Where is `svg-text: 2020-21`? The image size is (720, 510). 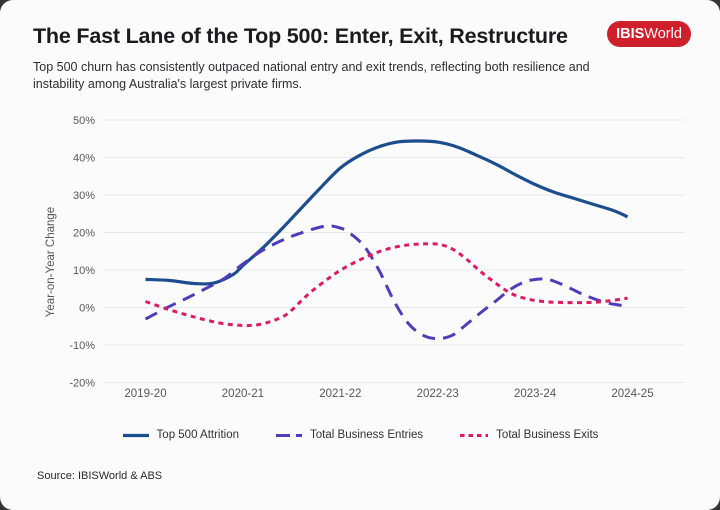 svg-text: 2020-21 is located at coordinates (243, 394).